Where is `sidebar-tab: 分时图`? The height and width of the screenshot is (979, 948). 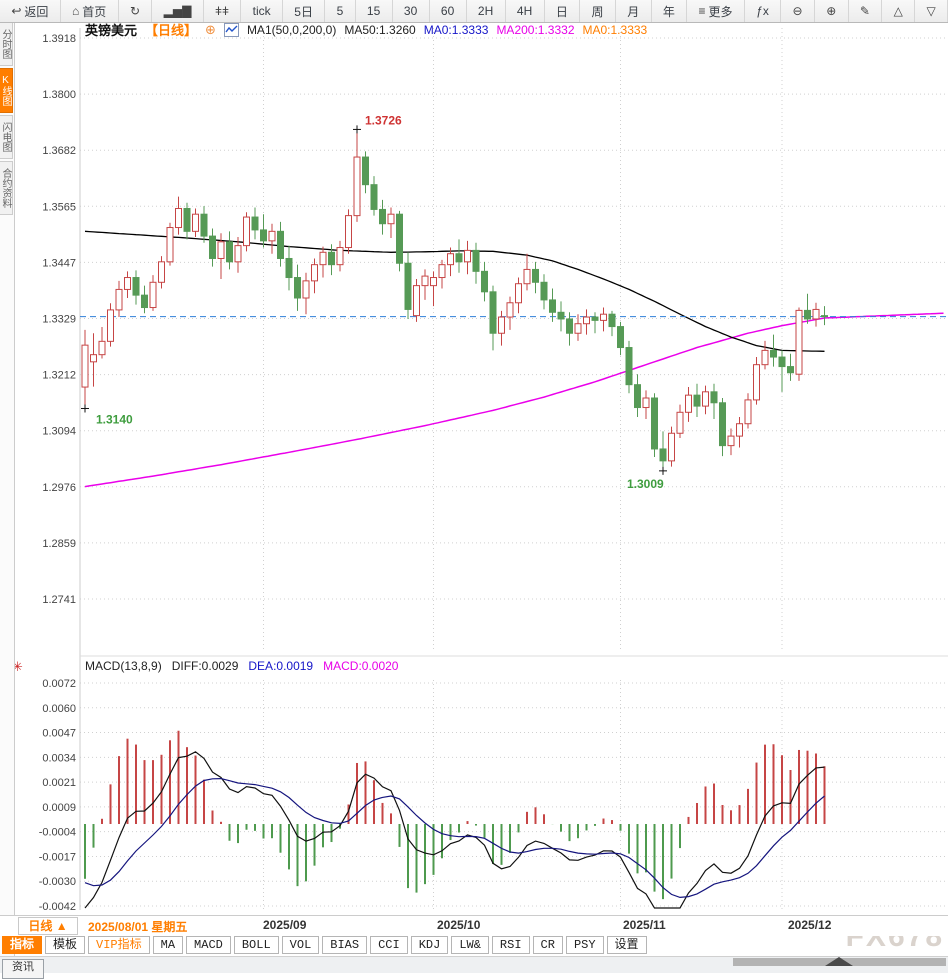
sidebar-tab: 分时图 is located at coordinates (6, 44).